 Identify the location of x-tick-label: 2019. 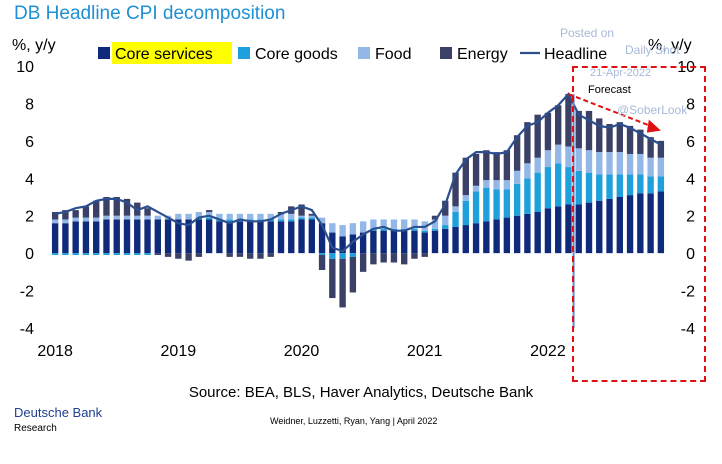
(179, 351).